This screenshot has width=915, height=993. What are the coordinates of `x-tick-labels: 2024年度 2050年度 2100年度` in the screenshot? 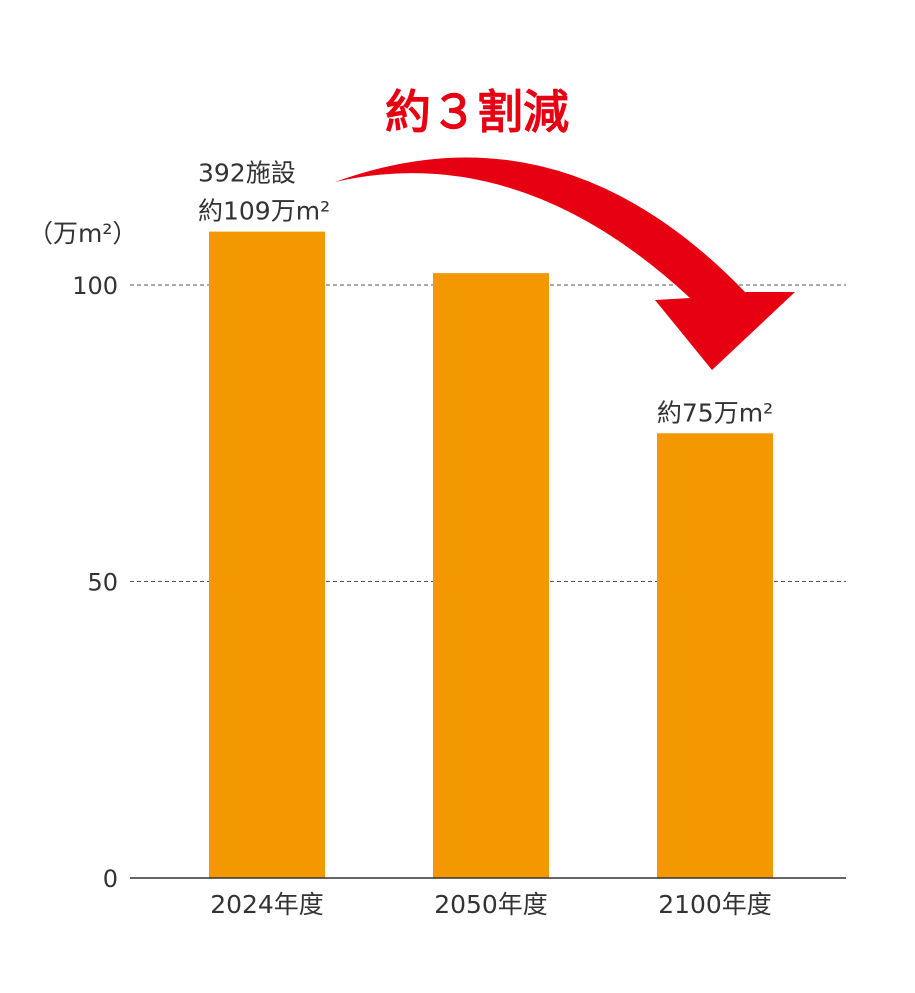 It's located at (491, 904).